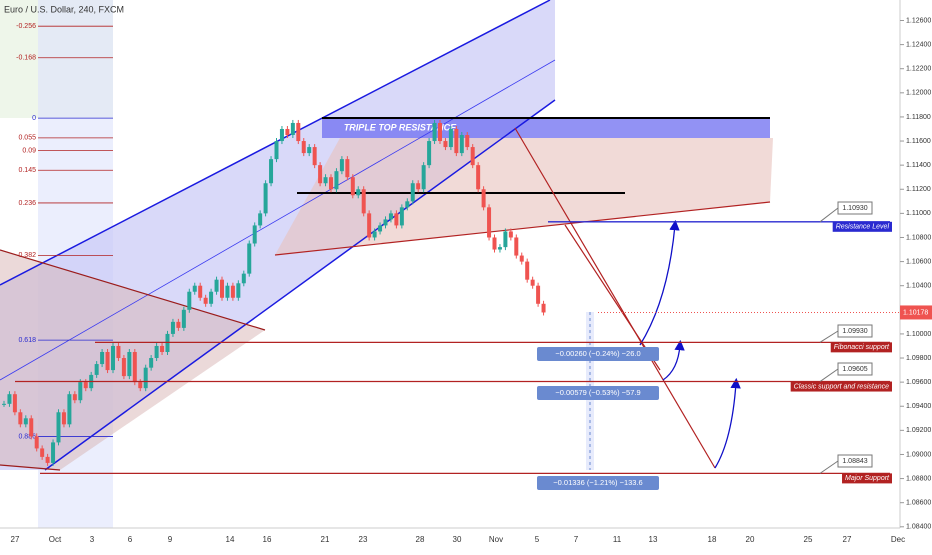  What do you see at coordinates (537, 539) in the screenshot?
I see `x-tick-label: 5` at bounding box center [537, 539].